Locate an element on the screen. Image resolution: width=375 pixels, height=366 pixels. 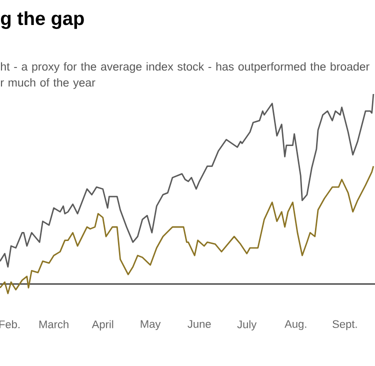
x-tick-label: Sept. is located at coordinates (344, 325).